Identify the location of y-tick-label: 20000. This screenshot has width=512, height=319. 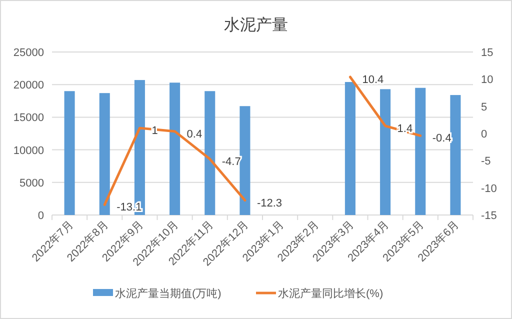
(28, 86).